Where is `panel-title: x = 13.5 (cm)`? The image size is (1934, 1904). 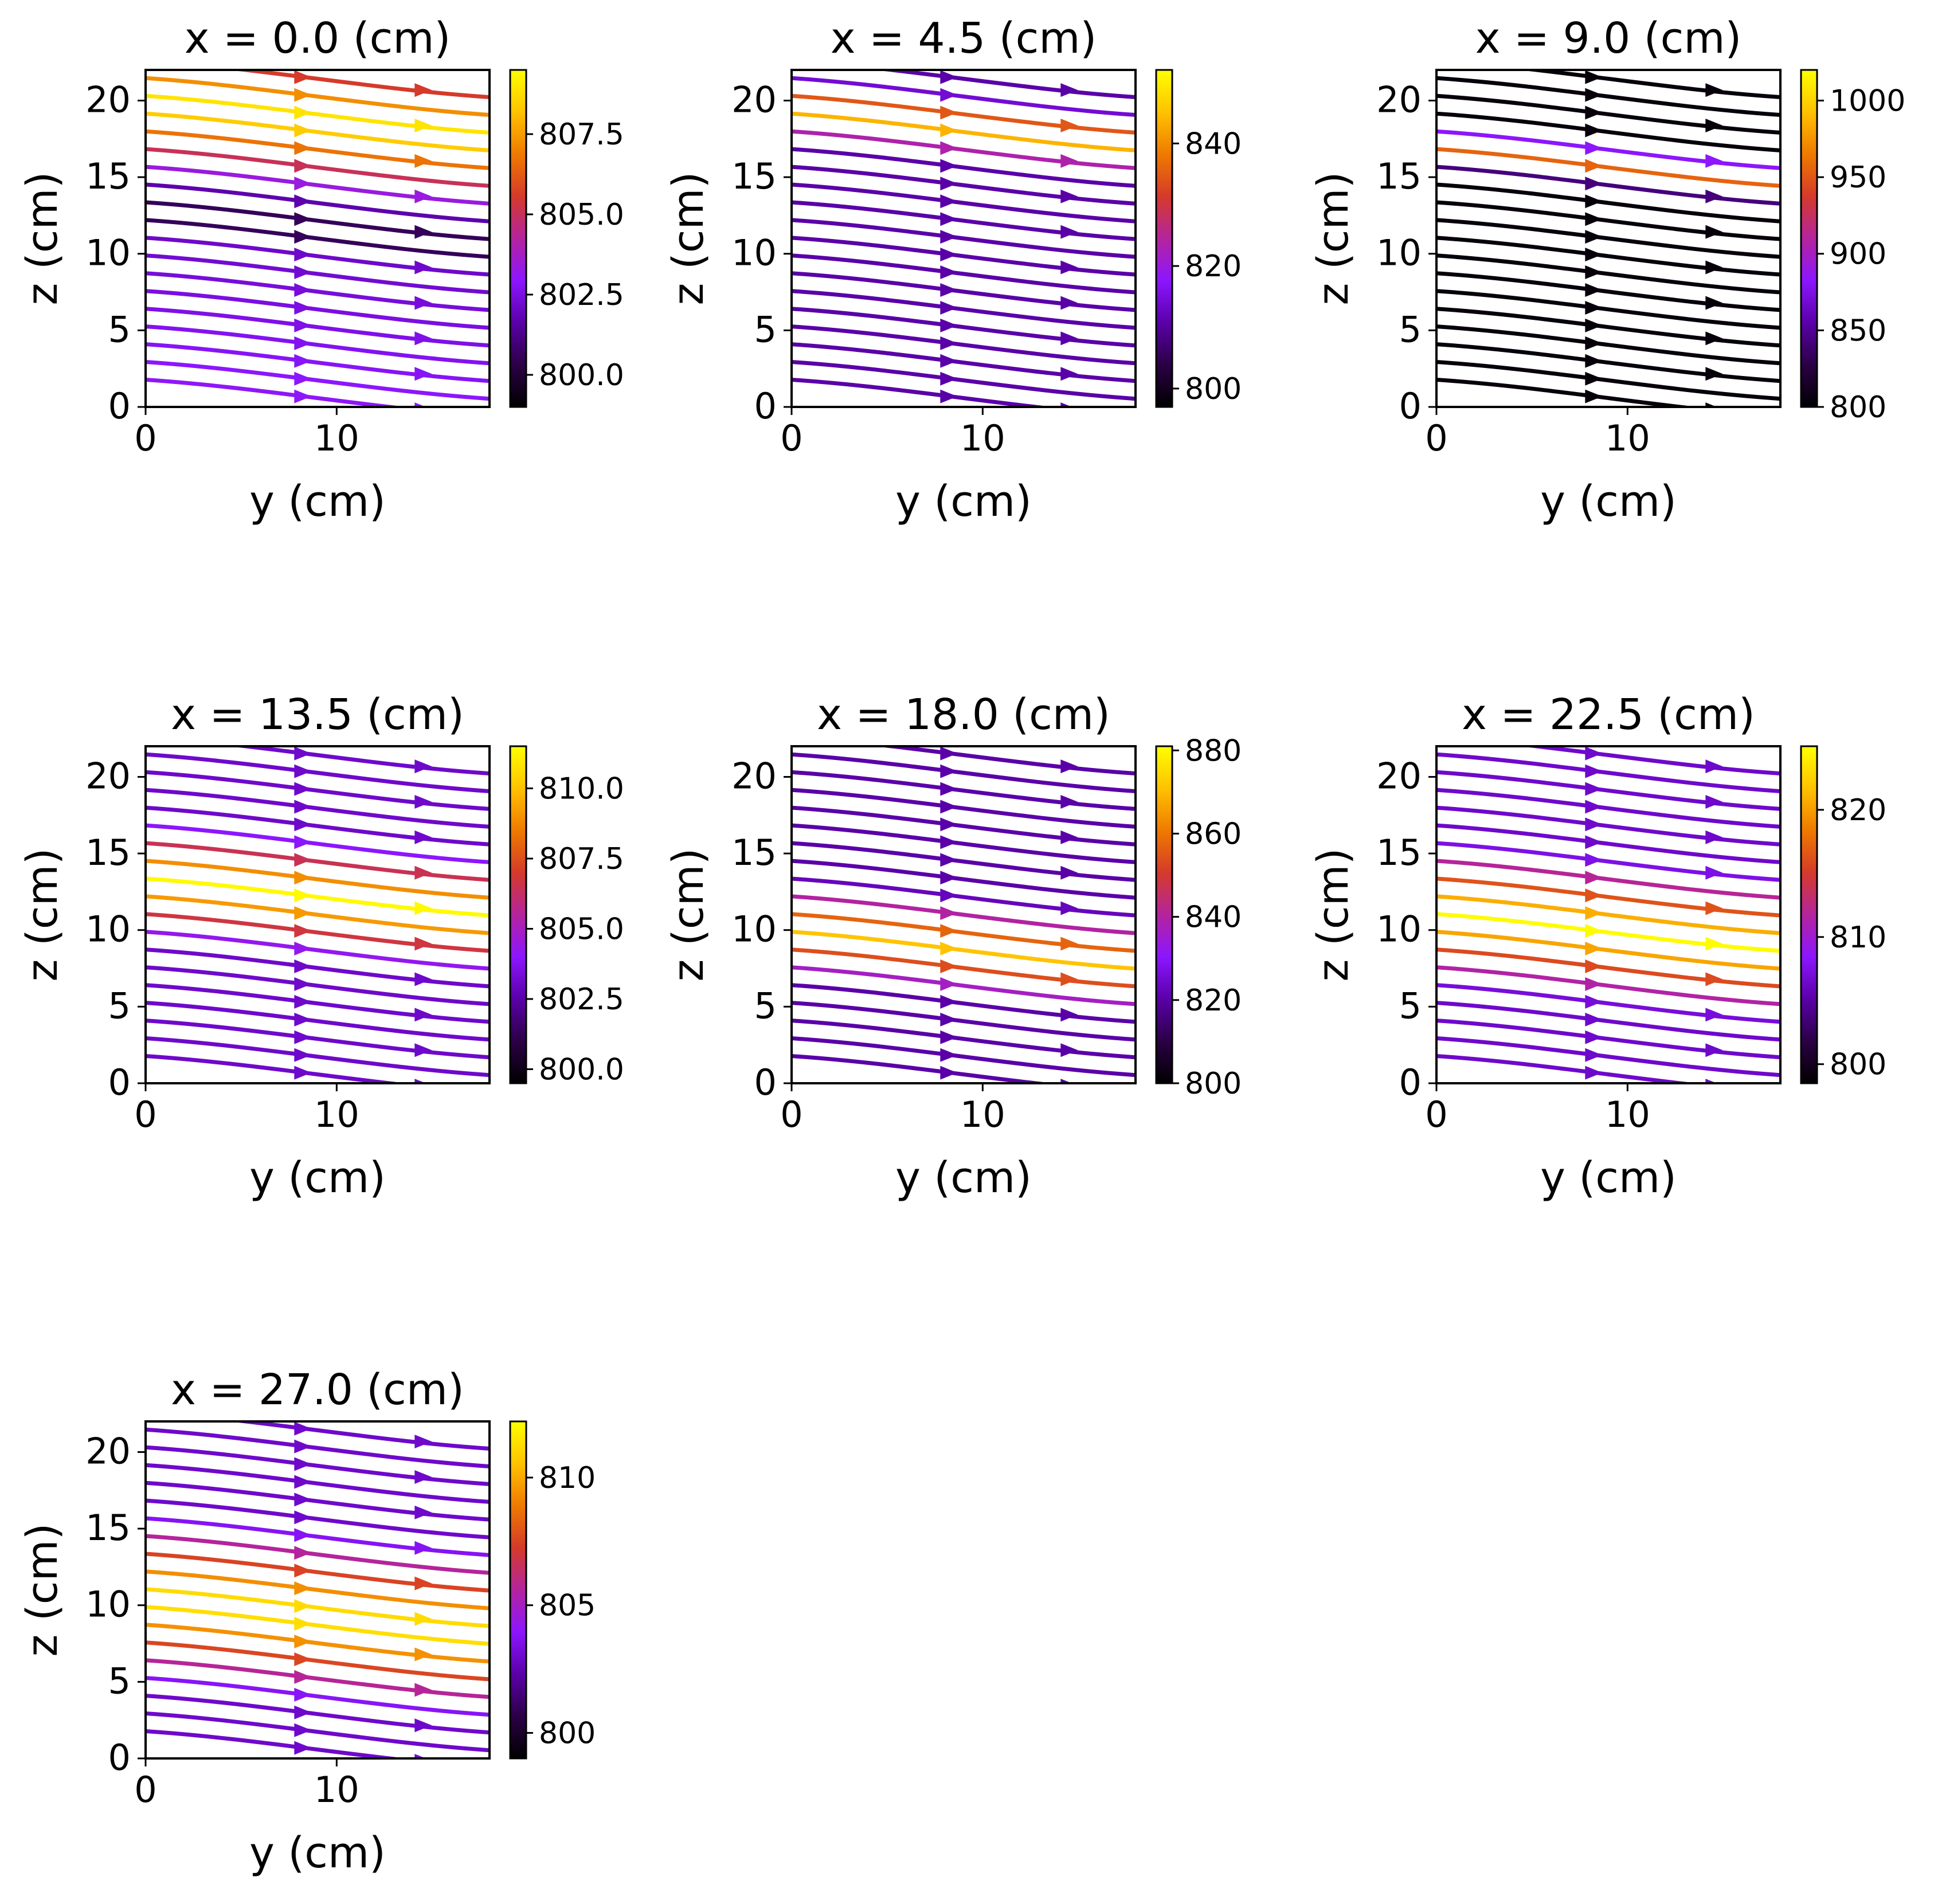 panel-title: x = 13.5 (cm) is located at coordinates (317, 715).